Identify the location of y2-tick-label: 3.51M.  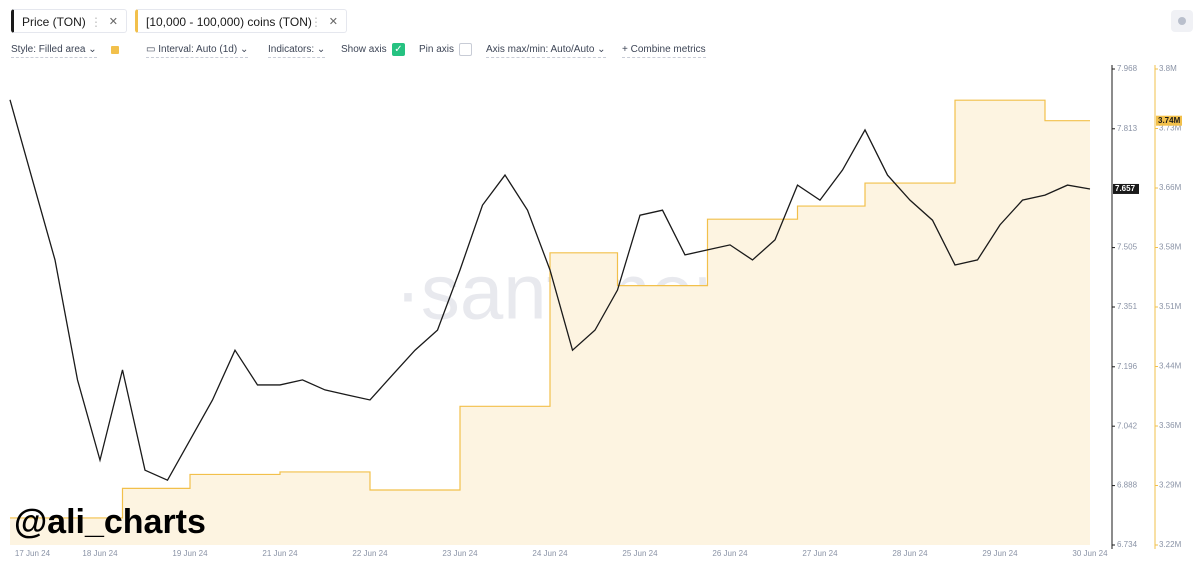
(1170, 306).